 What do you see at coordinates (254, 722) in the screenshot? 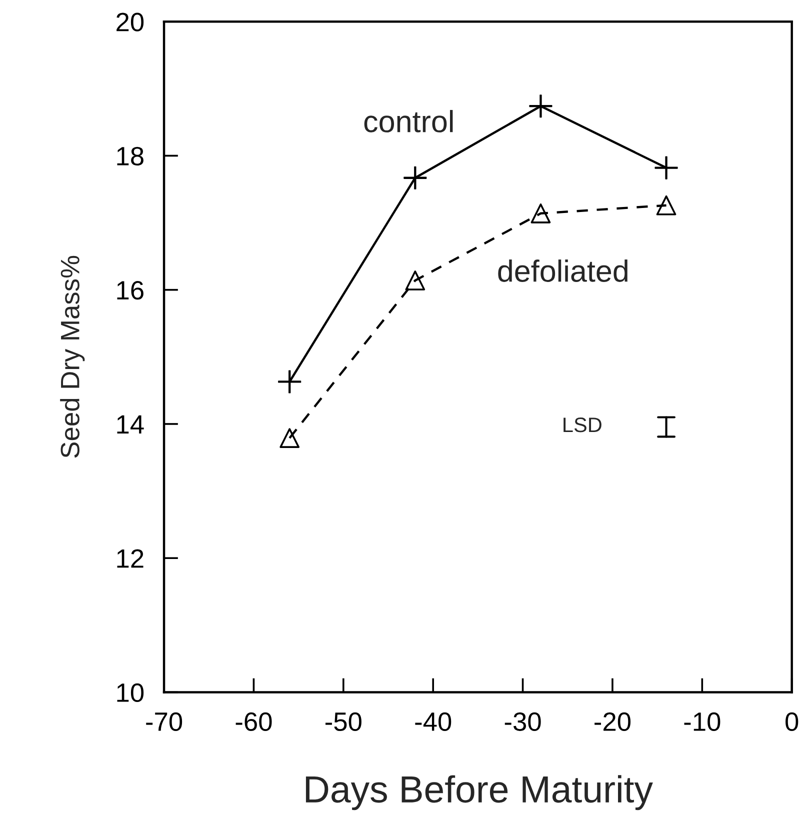
I see `x-tick-label: -60` at bounding box center [254, 722].